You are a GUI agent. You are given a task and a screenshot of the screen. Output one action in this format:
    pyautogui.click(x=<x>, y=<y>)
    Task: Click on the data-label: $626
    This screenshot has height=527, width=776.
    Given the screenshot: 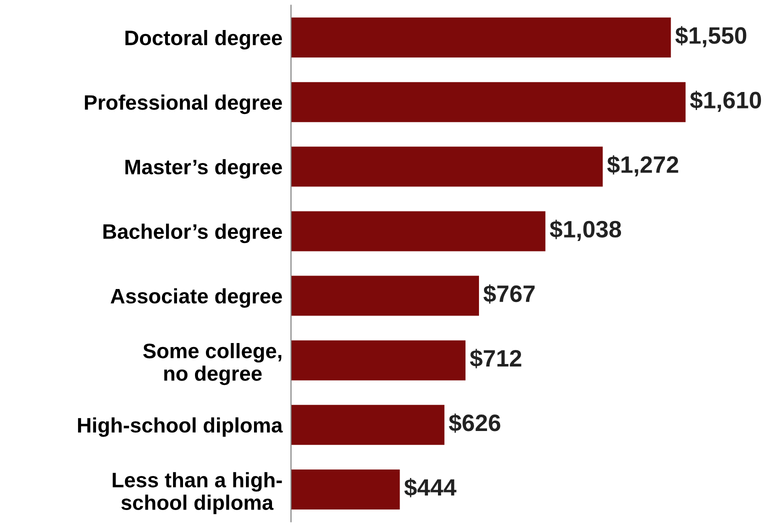 What is the action you would take?
    pyautogui.click(x=474, y=423)
    